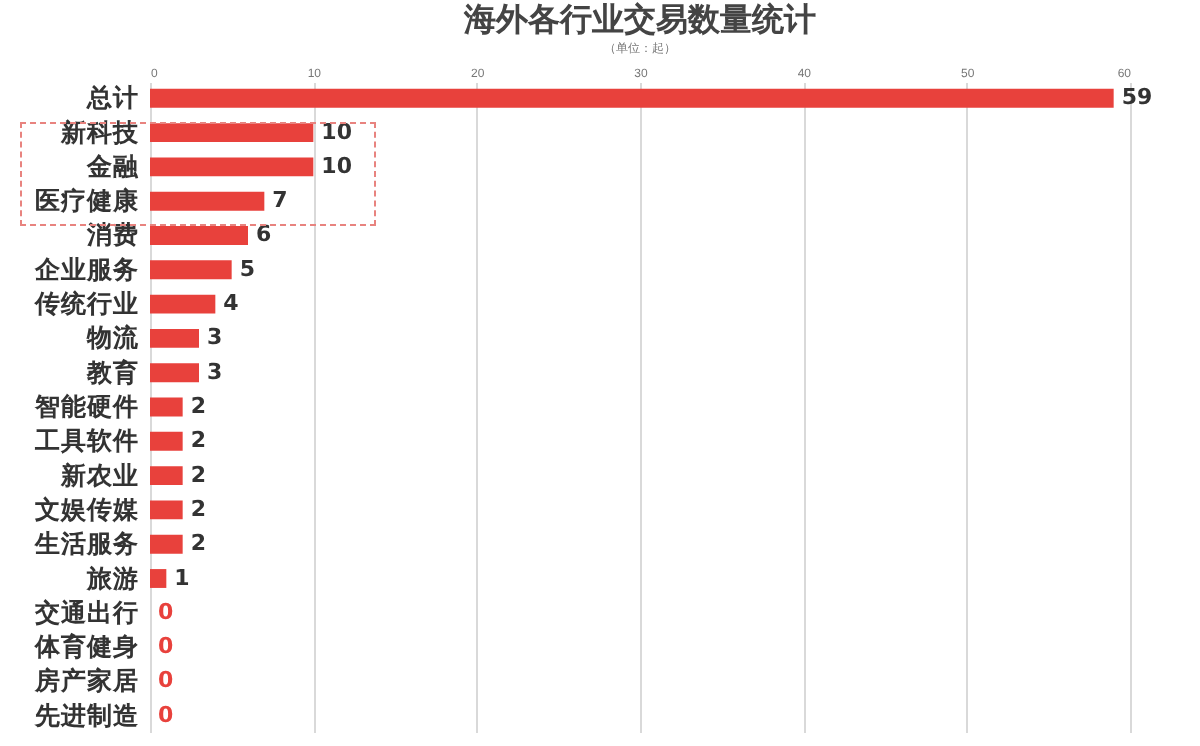 The height and width of the screenshot is (746, 1200). What do you see at coordinates (231, 303) in the screenshot?
I see `data-label: 4` at bounding box center [231, 303].